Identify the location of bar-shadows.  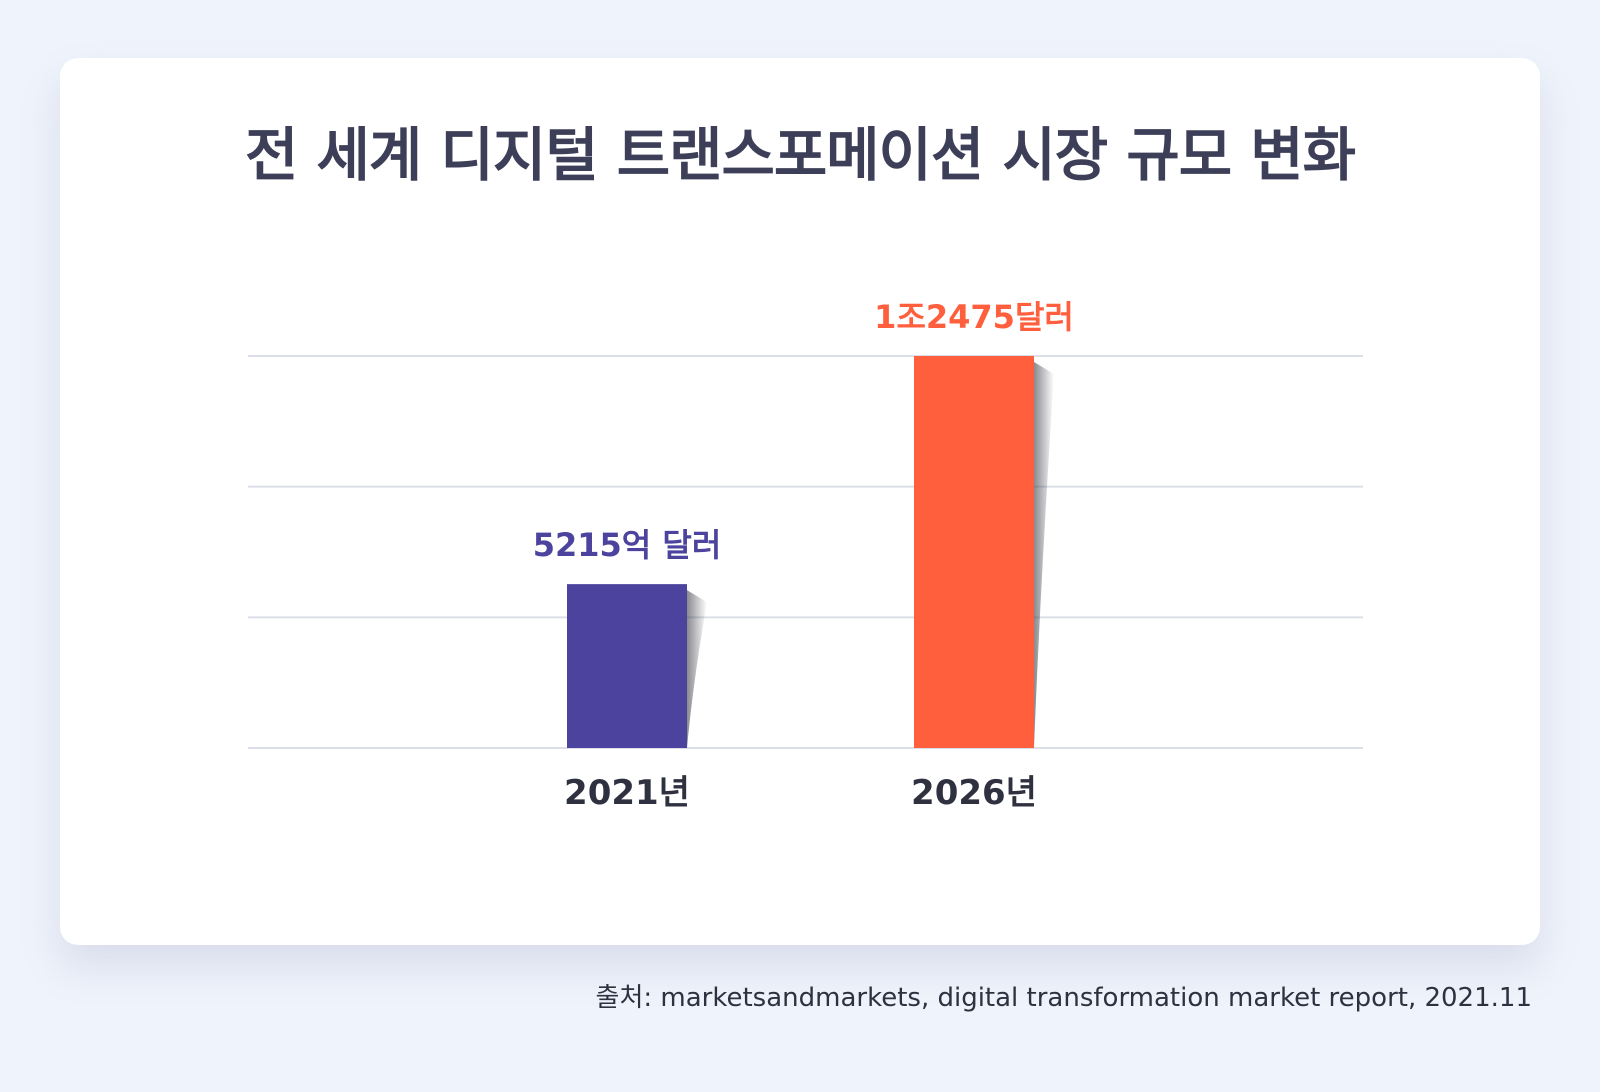
(870, 555).